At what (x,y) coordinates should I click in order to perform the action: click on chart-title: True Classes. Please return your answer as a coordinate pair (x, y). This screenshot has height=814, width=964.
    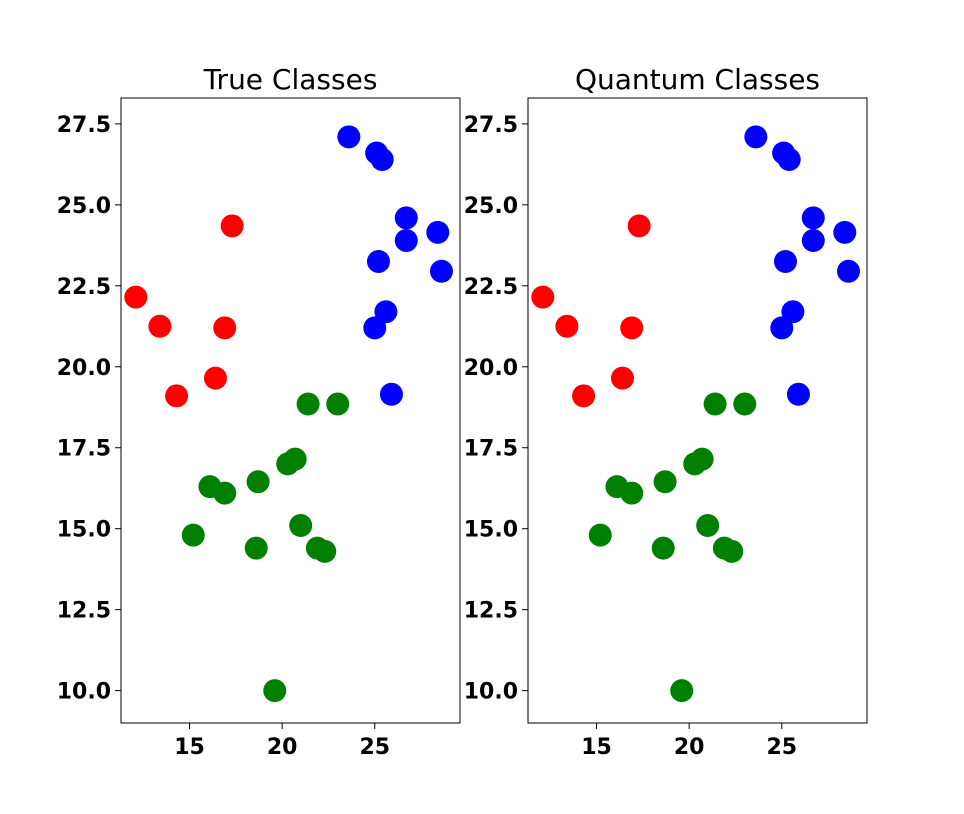
    Looking at the image, I should click on (290, 79).